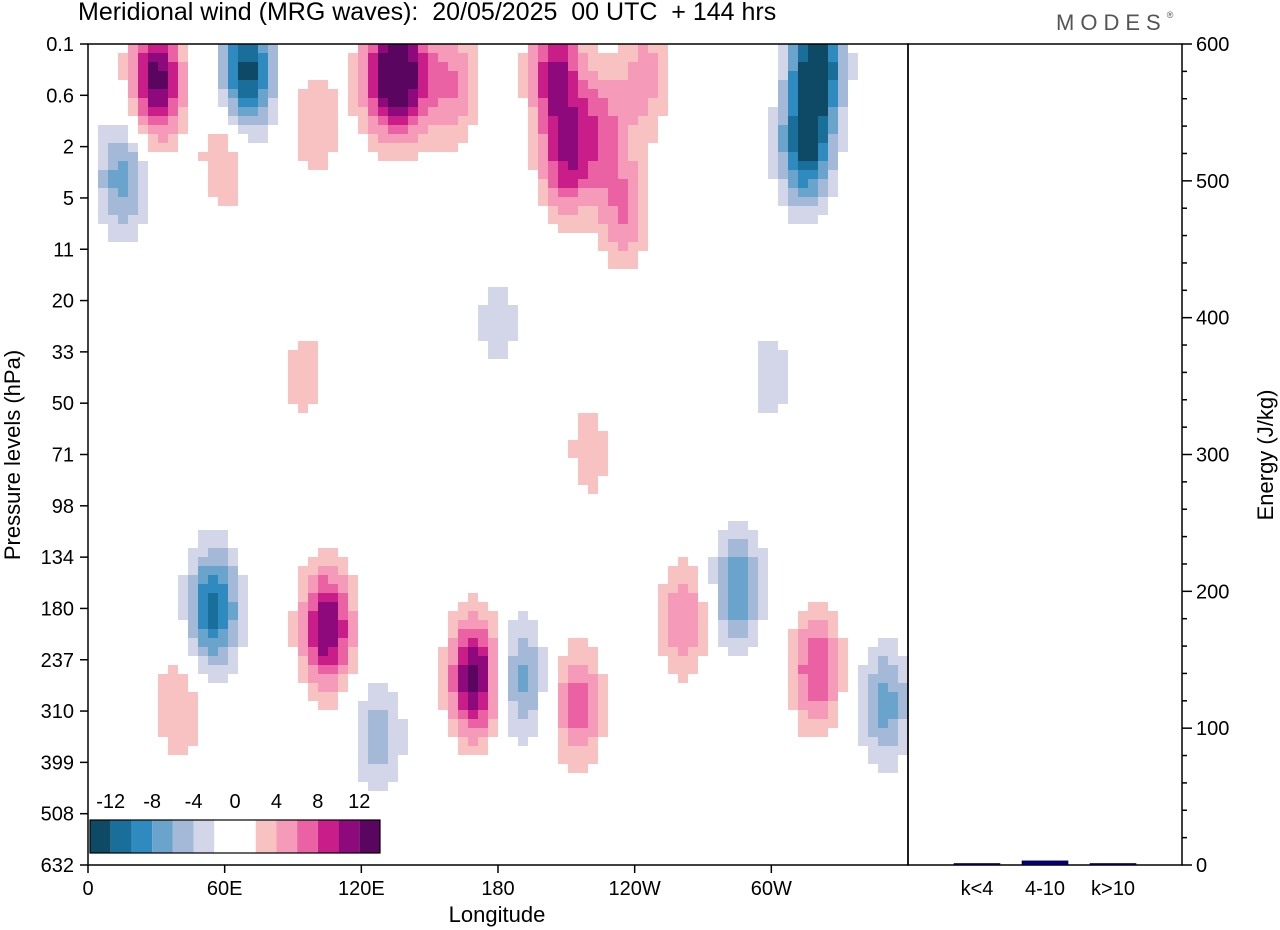 Image resolution: width=1280 pixels, height=930 pixels. What do you see at coordinates (1212, 592) in the screenshot?
I see `energy-y-tick-label: 200` at bounding box center [1212, 592].